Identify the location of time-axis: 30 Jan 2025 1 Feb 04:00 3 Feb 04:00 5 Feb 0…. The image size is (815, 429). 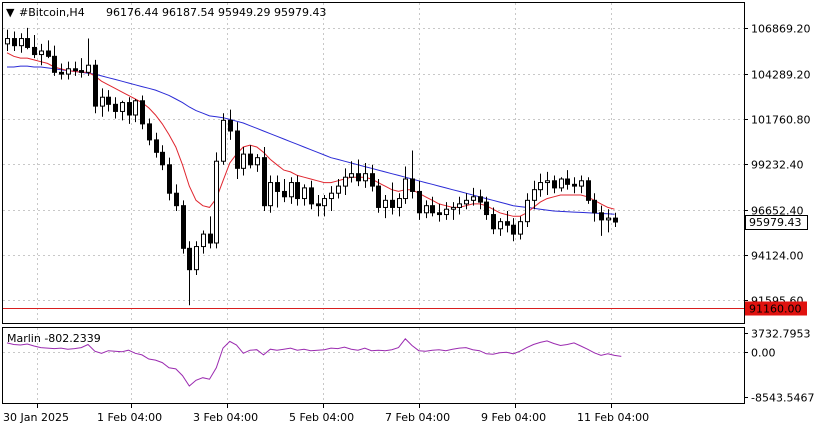
(326, 414).